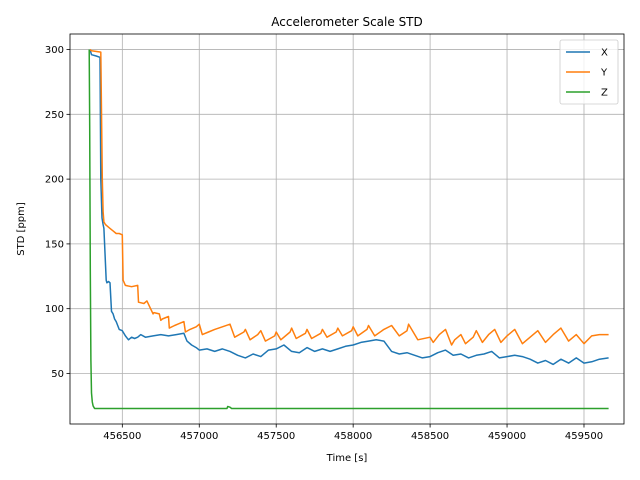 The width and height of the screenshot is (640, 480). Describe the element at coordinates (604, 73) in the screenshot. I see `legend-label-y: Y` at that location.